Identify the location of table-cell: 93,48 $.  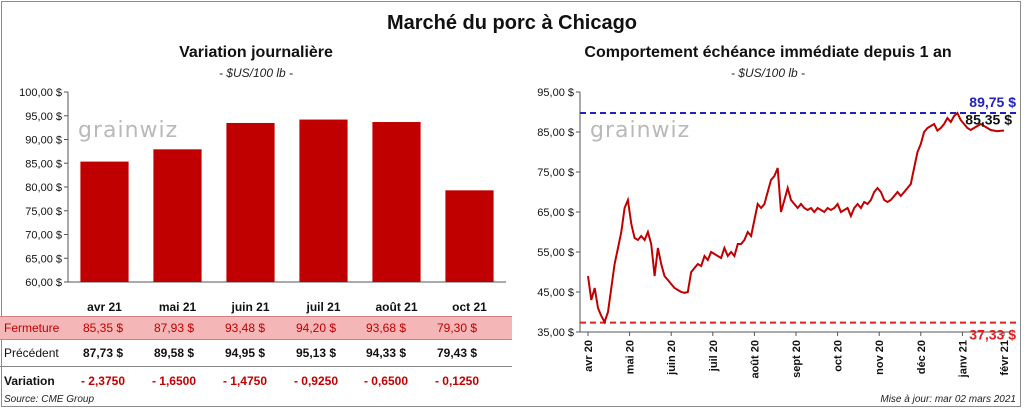
(245, 328).